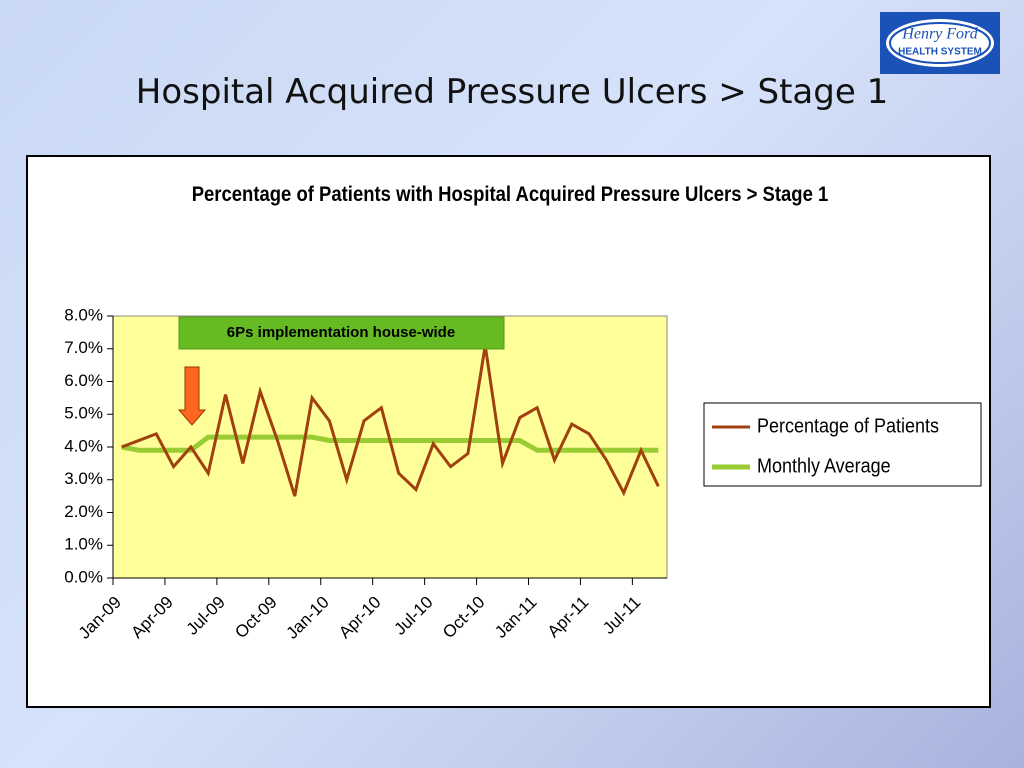 This screenshot has height=768, width=1024. I want to click on x-tick-label: Oct-10, so click(464, 618).